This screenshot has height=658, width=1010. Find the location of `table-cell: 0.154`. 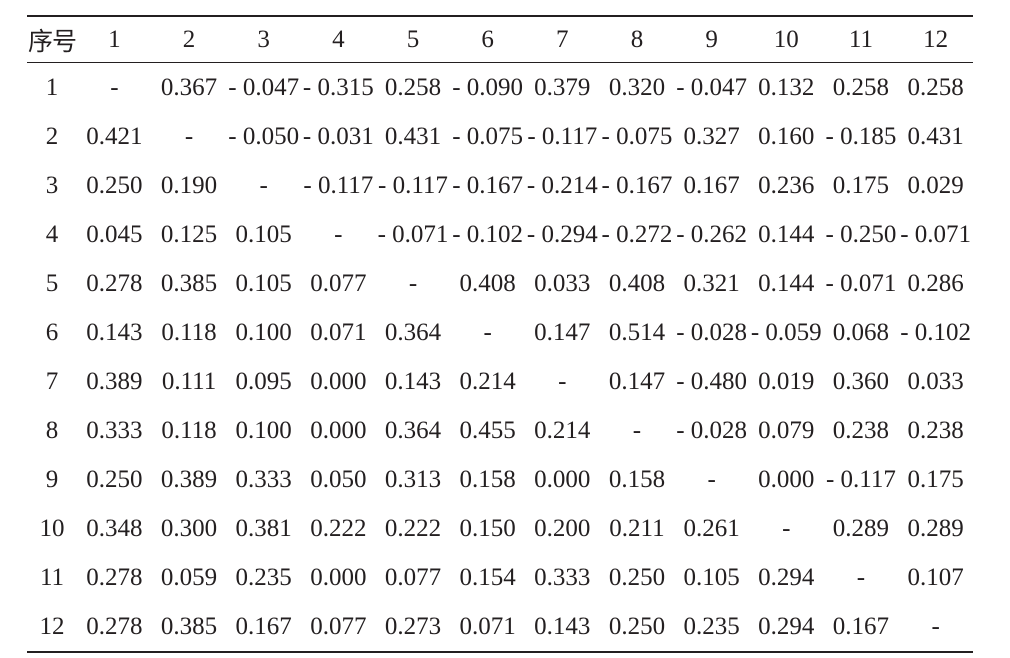

table-cell: 0.154 is located at coordinates (487, 577).